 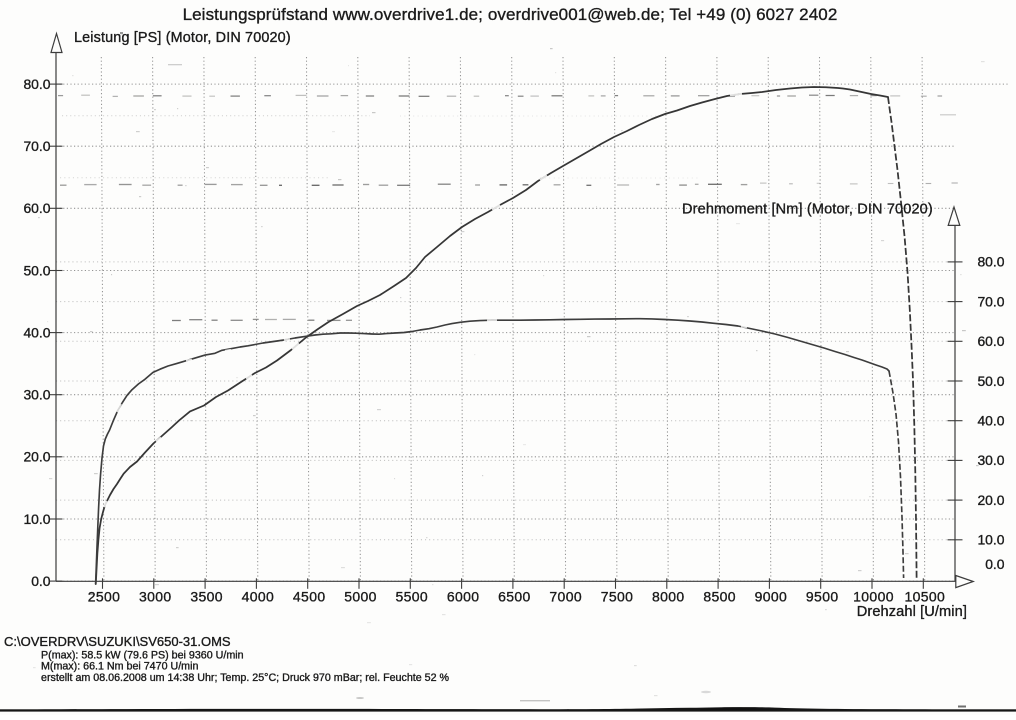 I want to click on svg-text: 7000, so click(x=565, y=596).